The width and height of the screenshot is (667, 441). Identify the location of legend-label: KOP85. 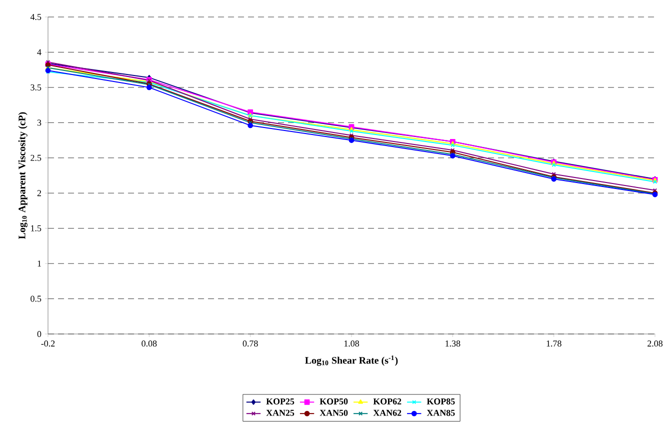
(440, 401).